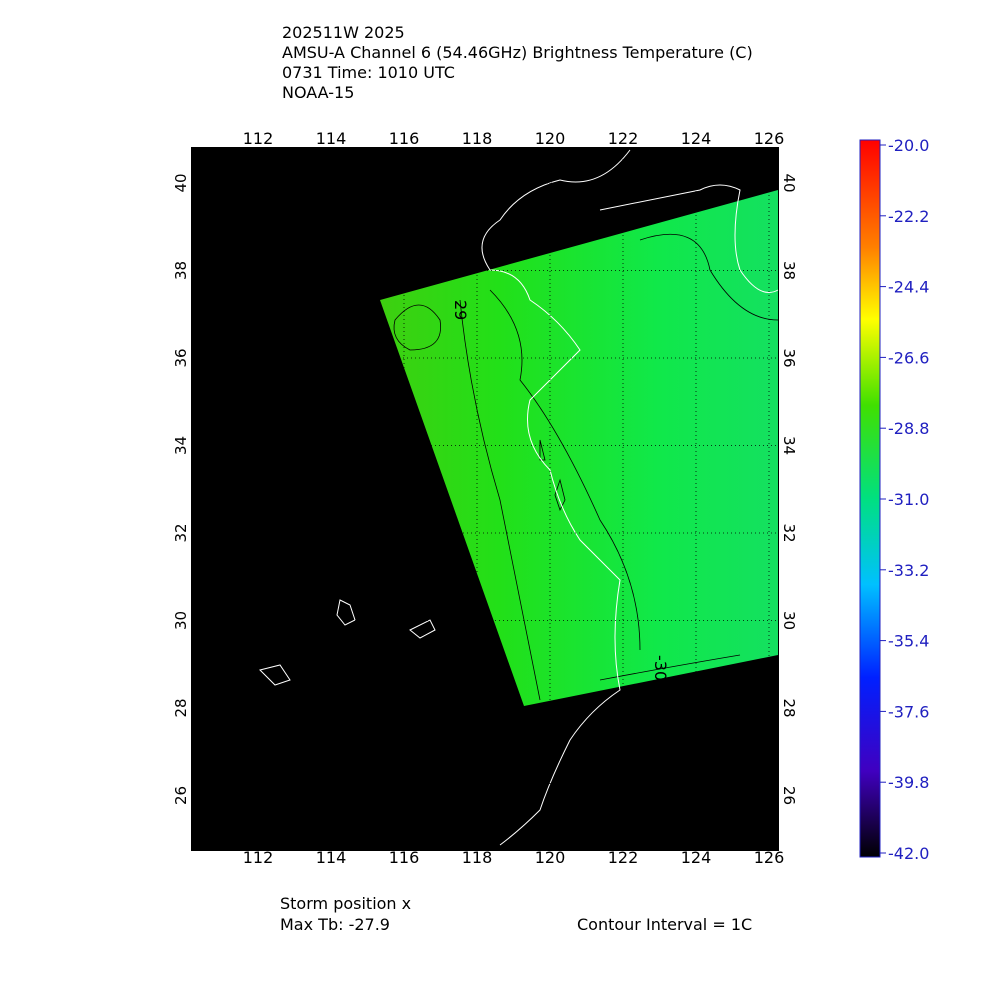 The width and height of the screenshot is (1000, 1000). I want to click on colorbar-label: -35.4, so click(908, 641).